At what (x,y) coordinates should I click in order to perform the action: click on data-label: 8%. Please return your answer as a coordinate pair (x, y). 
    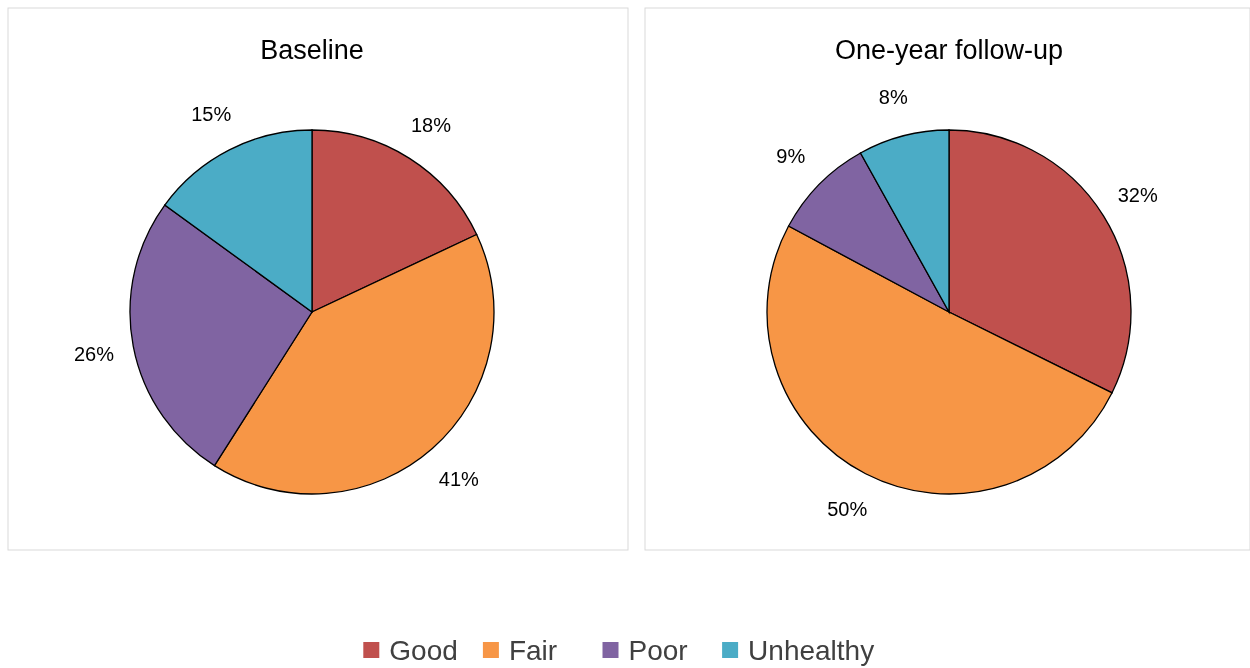
    Looking at the image, I should click on (893, 97).